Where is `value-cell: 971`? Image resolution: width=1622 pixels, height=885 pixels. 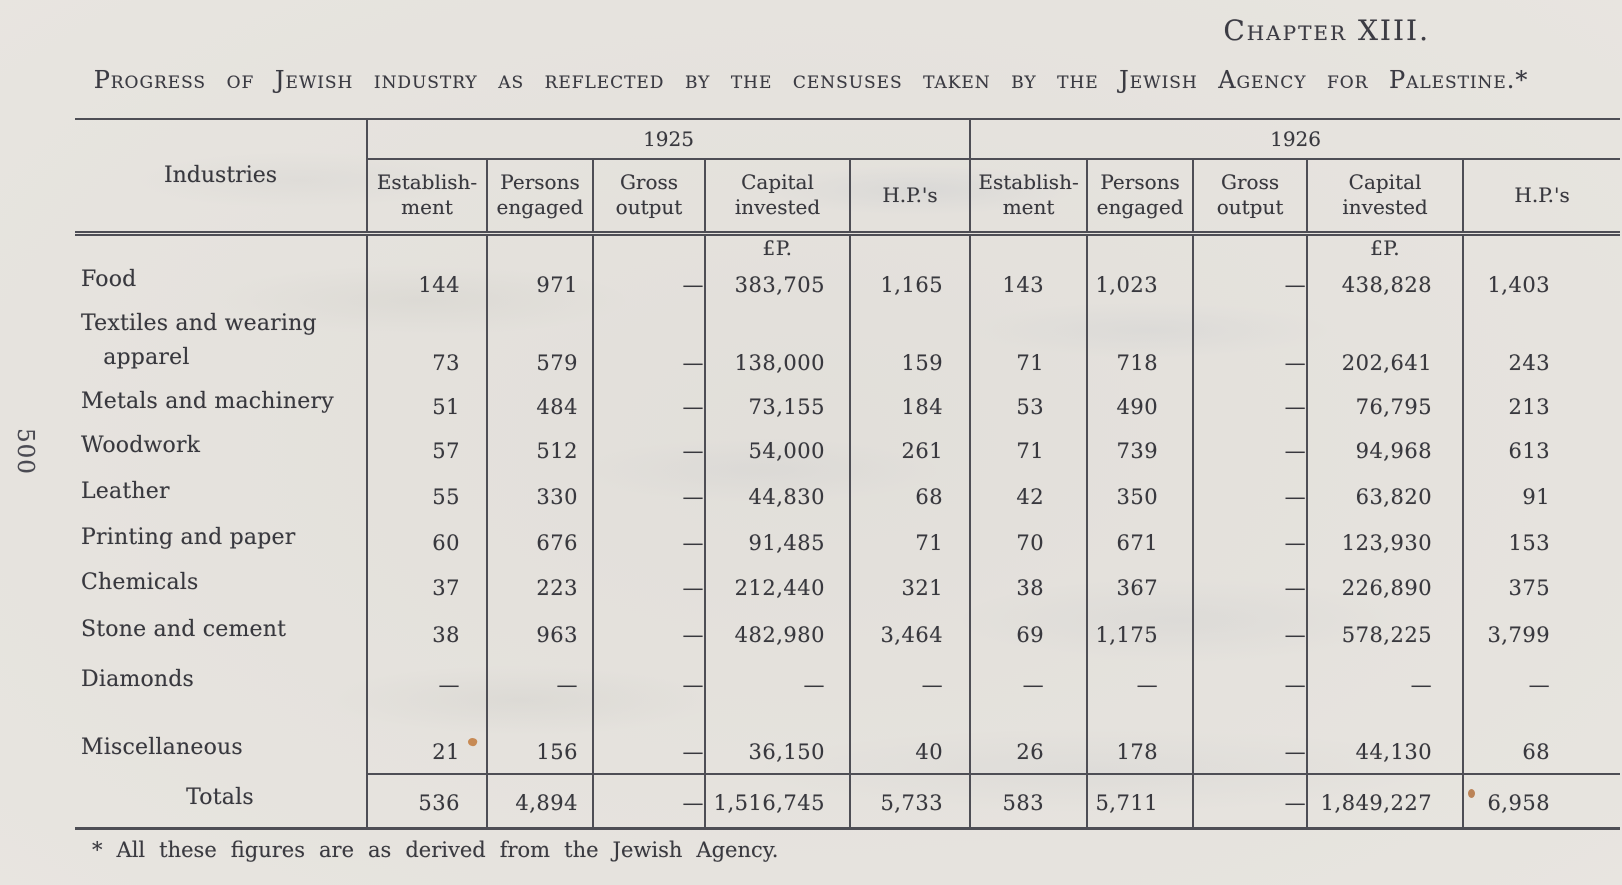 value-cell: 971 is located at coordinates (539, 283).